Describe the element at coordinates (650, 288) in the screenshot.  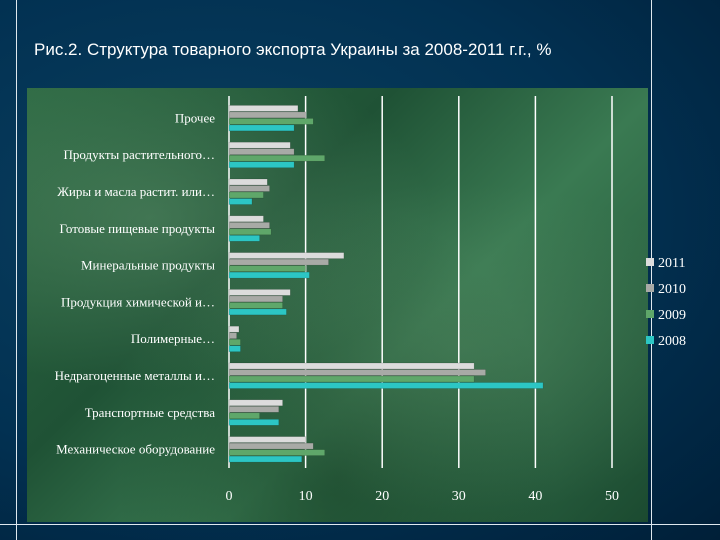
I see `legend-swatch-2010` at that location.